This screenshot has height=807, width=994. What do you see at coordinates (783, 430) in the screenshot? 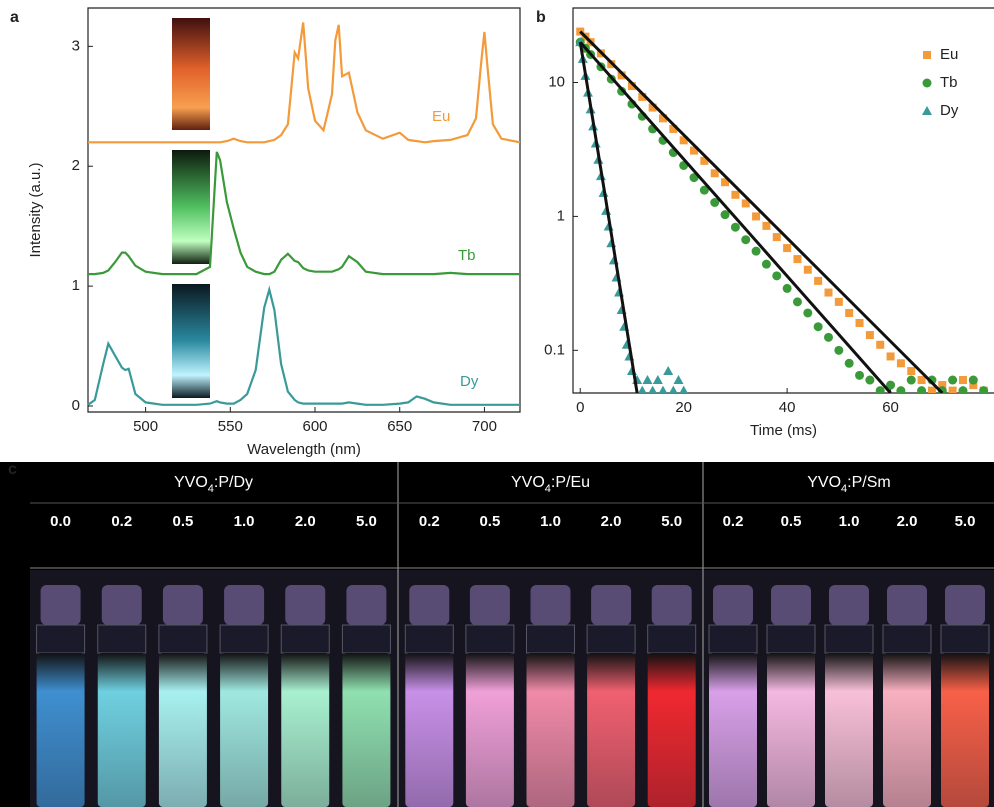
I see `x-axis-label: Time (ms)` at bounding box center [783, 430].